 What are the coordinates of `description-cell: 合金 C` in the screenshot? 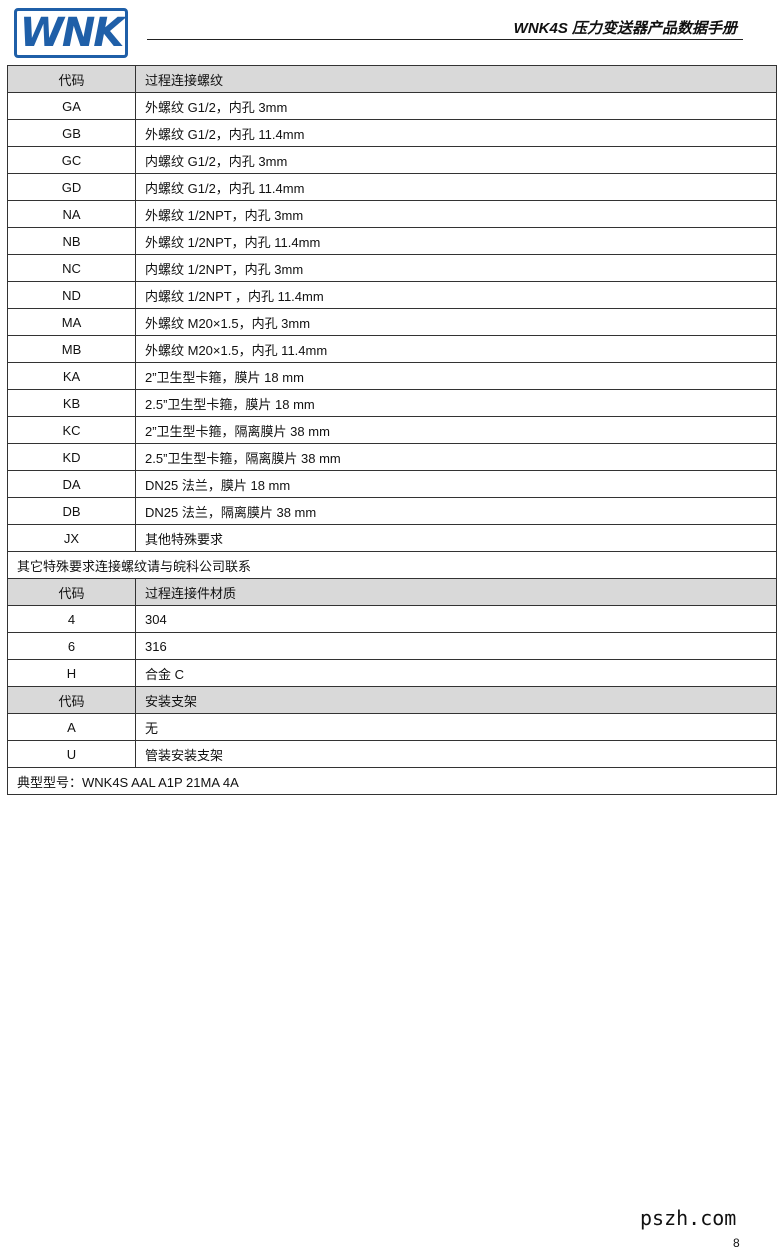 It's located at (456, 673).